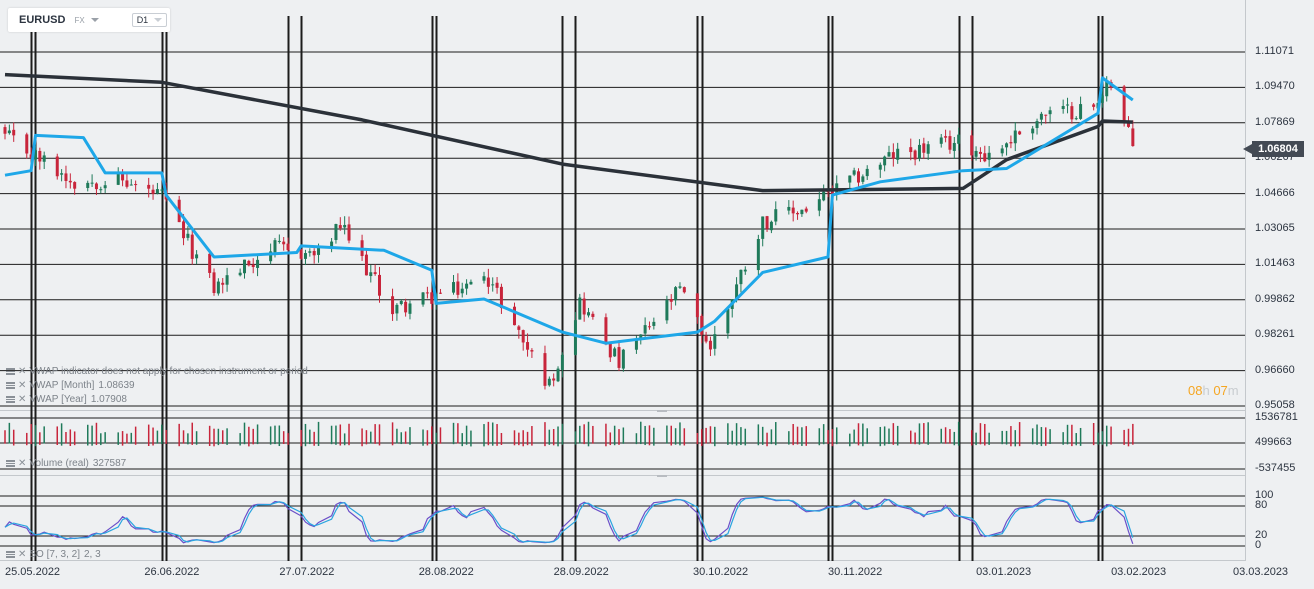 This screenshot has height=589, width=1314. I want to click on volume-tick-label: 1536781, so click(1276, 417).